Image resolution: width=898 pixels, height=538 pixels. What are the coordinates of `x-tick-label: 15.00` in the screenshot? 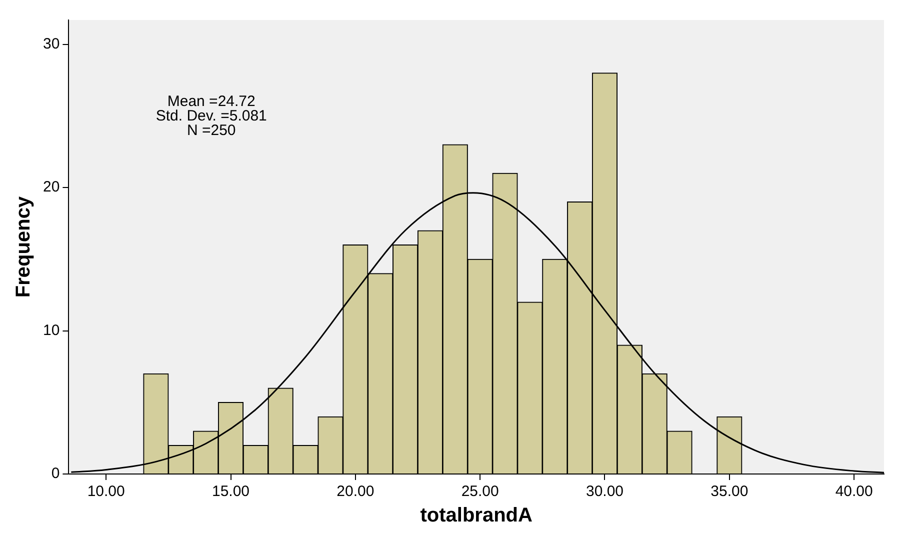 It's located at (231, 491).